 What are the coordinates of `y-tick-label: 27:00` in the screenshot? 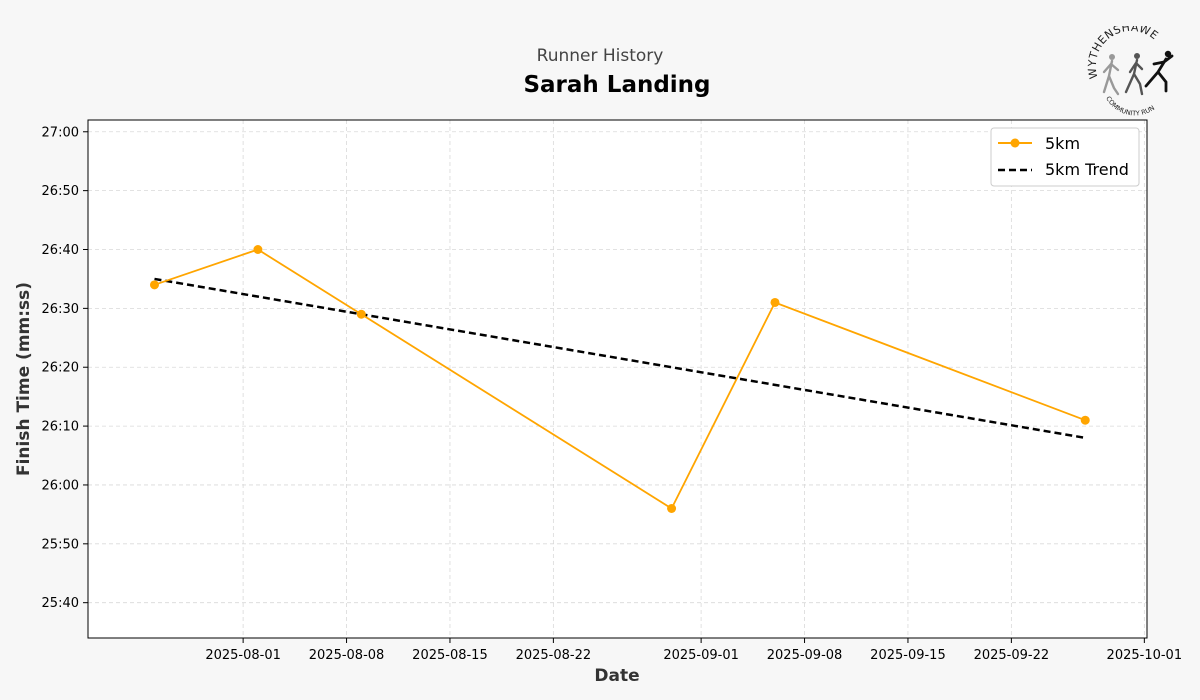 It's located at (60, 132).